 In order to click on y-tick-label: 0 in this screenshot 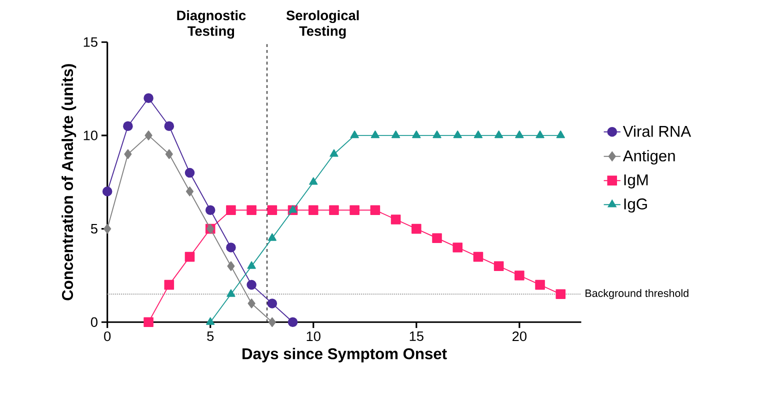, I will do `click(94, 323)`.